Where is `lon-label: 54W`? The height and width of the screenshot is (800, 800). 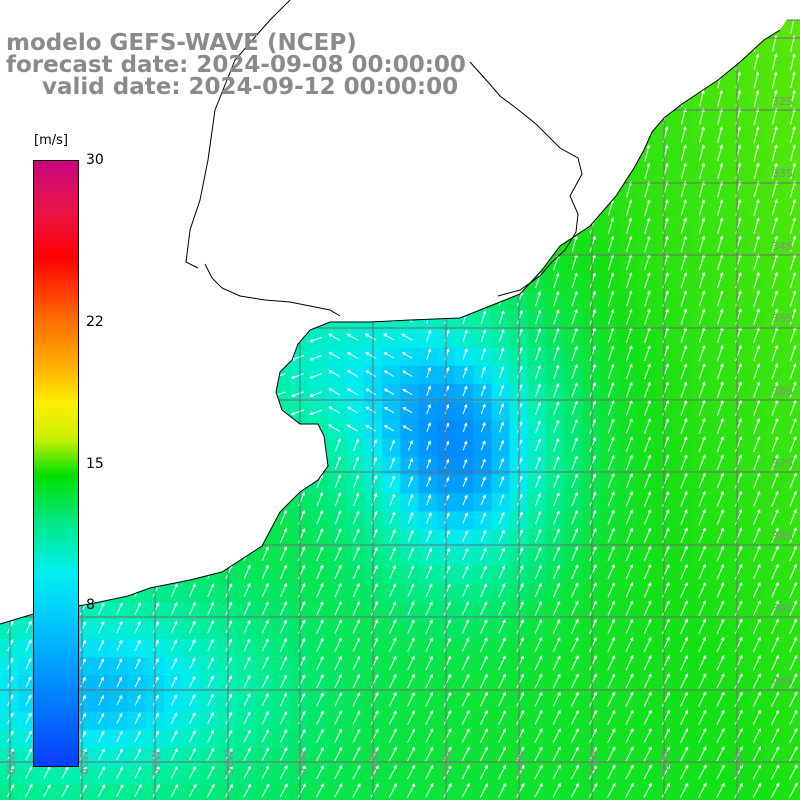
lon-label: 54W is located at coordinates (520, 762).